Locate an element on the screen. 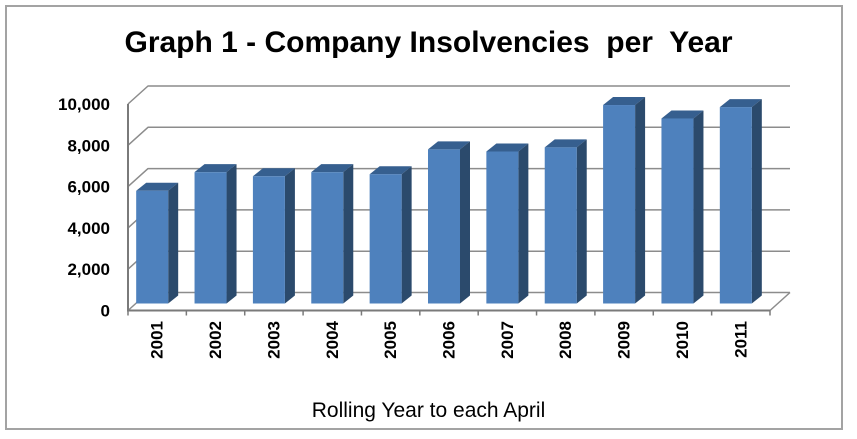  x-tick-label: 2006 is located at coordinates (449, 340).